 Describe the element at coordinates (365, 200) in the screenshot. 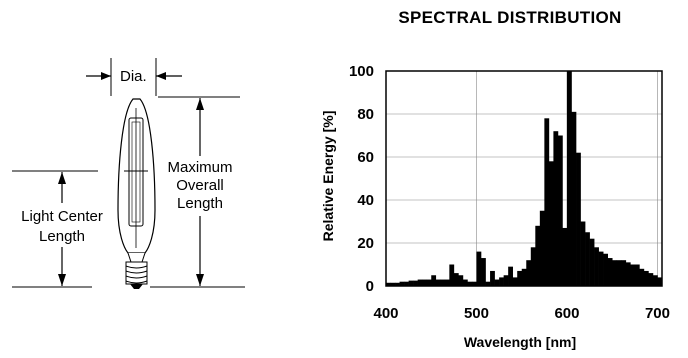

I see `y-tick-label: 40` at that location.